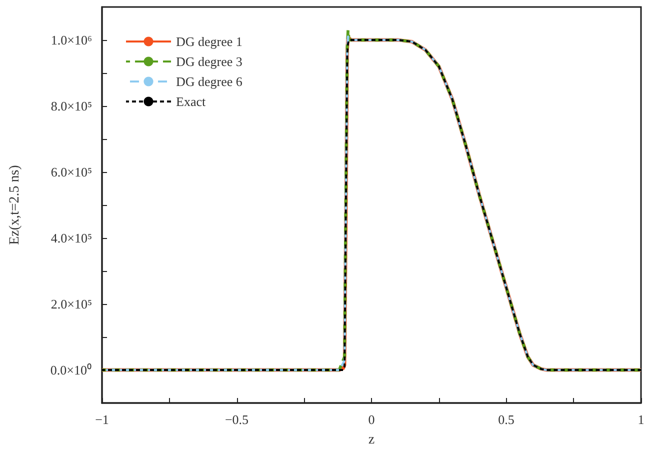  Describe the element at coordinates (506, 419) in the screenshot. I see `x-tick-label: 0.5` at that location.